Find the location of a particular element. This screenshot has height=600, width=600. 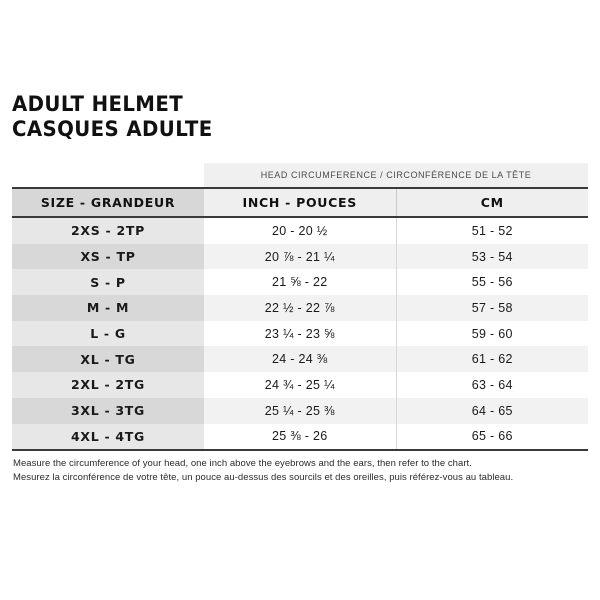

cell-size: XS - TP is located at coordinates (108, 256).